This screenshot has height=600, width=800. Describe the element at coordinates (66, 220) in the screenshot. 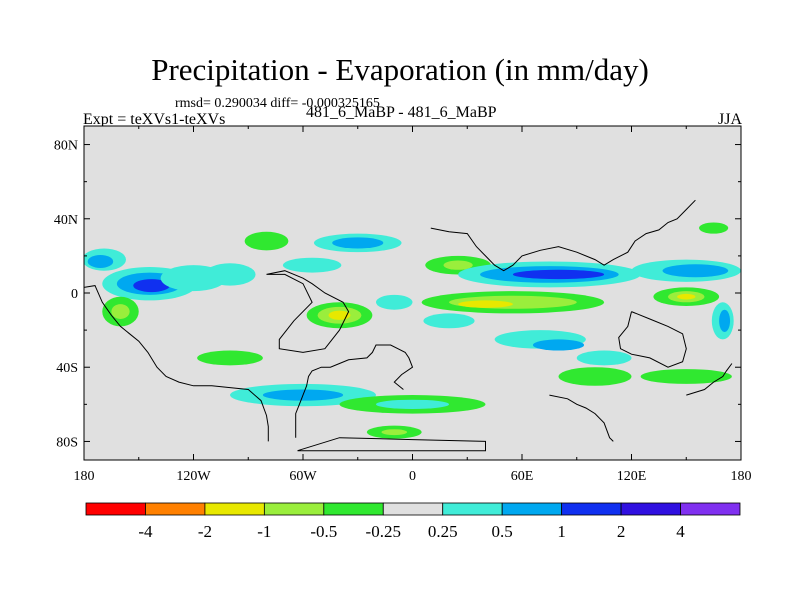

I see `y-tick-label: 40N` at that location.